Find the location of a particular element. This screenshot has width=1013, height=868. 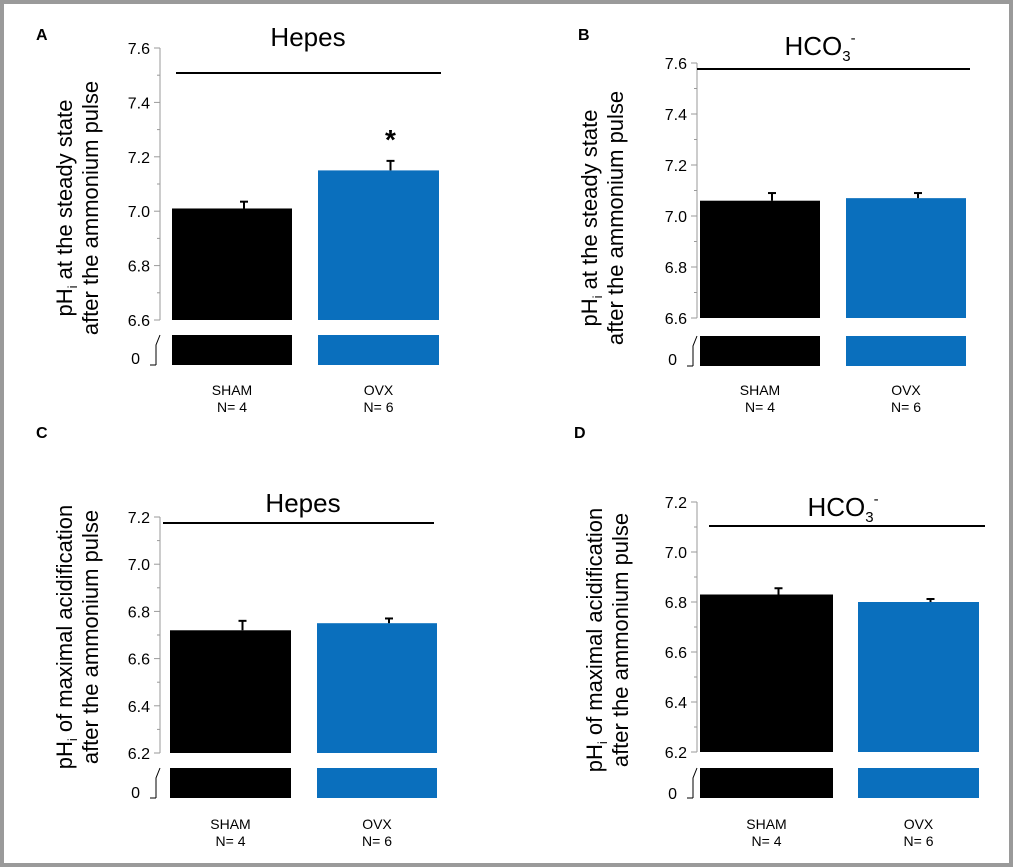

y-label-line1: at the steady state is located at coordinates (64, 193).